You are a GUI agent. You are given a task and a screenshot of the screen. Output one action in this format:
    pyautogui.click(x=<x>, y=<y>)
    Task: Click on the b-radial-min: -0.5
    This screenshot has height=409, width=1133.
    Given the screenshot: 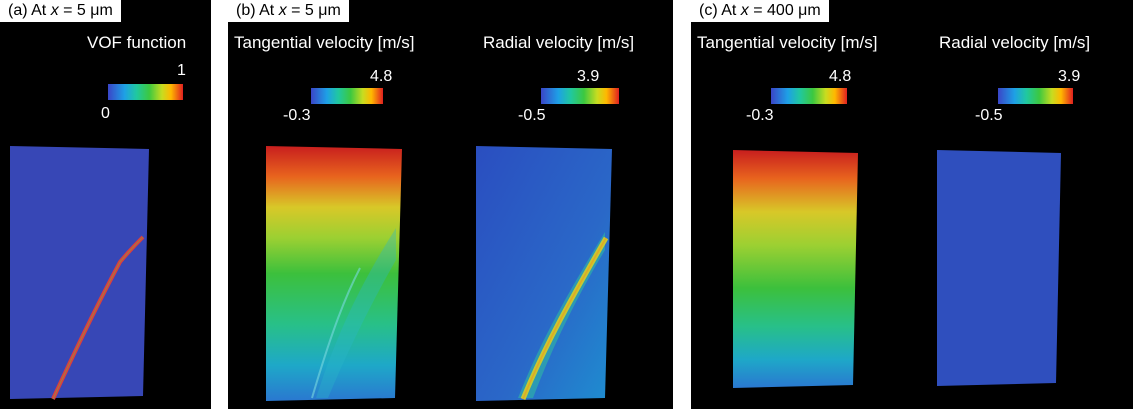 What is the action you would take?
    pyautogui.click(x=532, y=115)
    